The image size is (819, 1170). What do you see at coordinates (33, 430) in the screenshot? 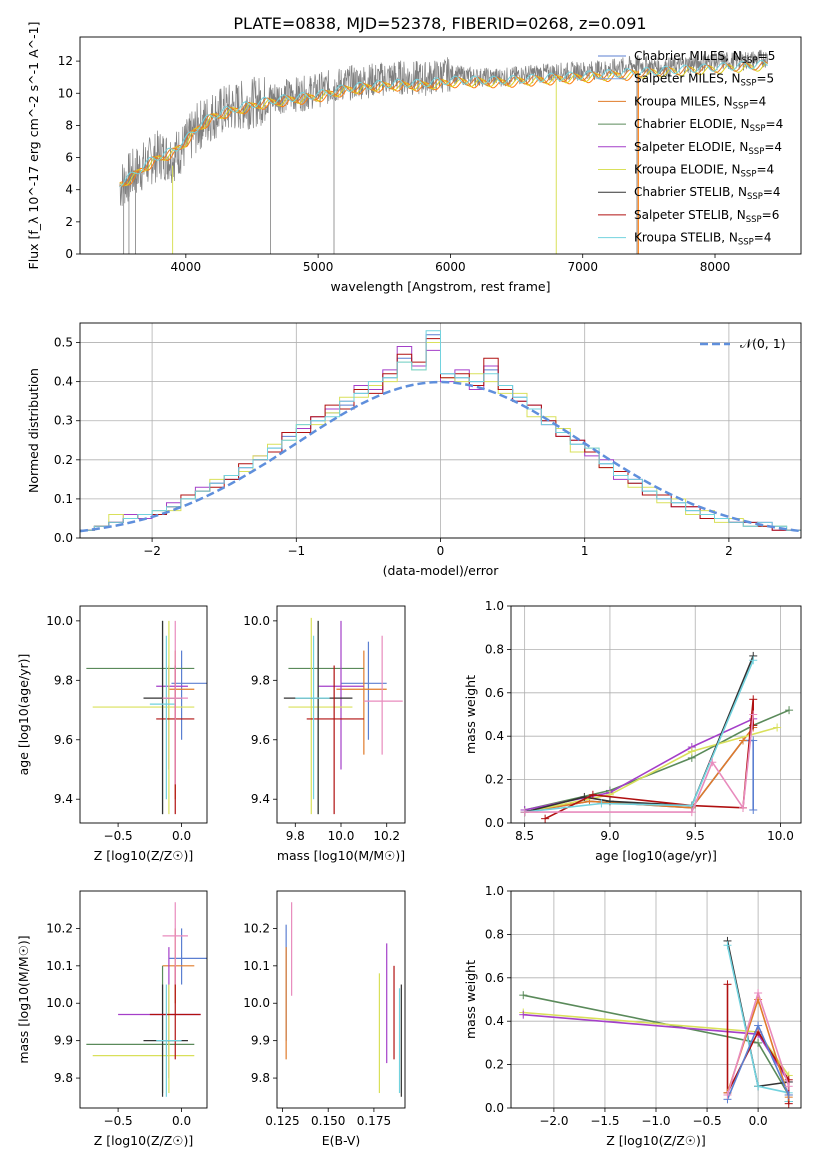
I see `y-axis-label: Normed distribution` at bounding box center [33, 430].